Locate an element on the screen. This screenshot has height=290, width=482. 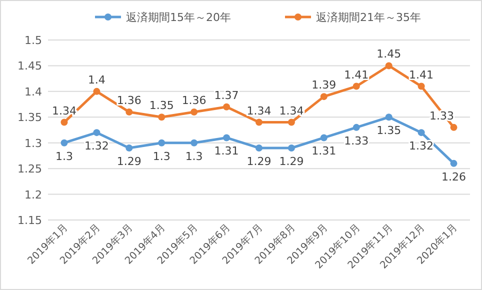
y-tick-label: 1.5 is located at coordinates (33, 40).